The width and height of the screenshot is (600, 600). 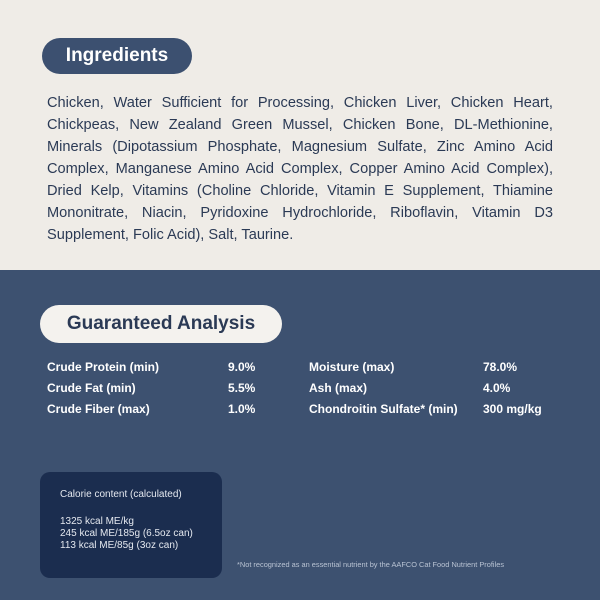 What do you see at coordinates (97, 521) in the screenshot?
I see `calorie-line: 1325 kcal ME/kg` at bounding box center [97, 521].